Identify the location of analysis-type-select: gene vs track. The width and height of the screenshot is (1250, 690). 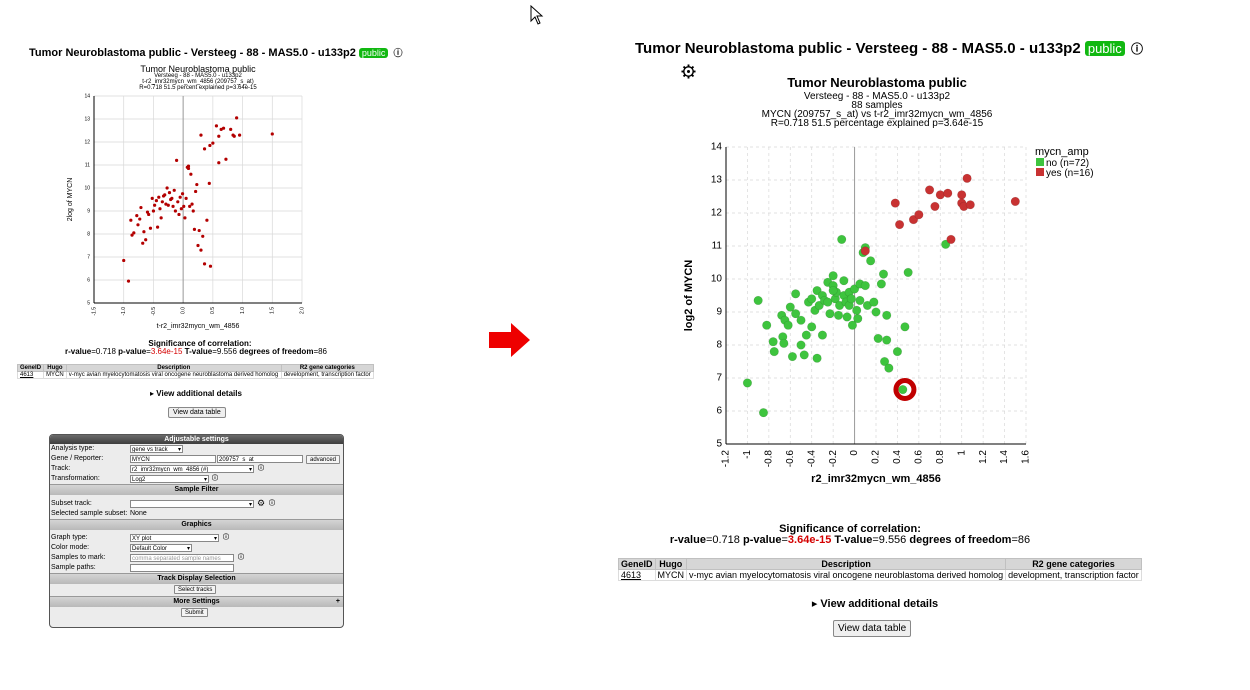
(156, 449).